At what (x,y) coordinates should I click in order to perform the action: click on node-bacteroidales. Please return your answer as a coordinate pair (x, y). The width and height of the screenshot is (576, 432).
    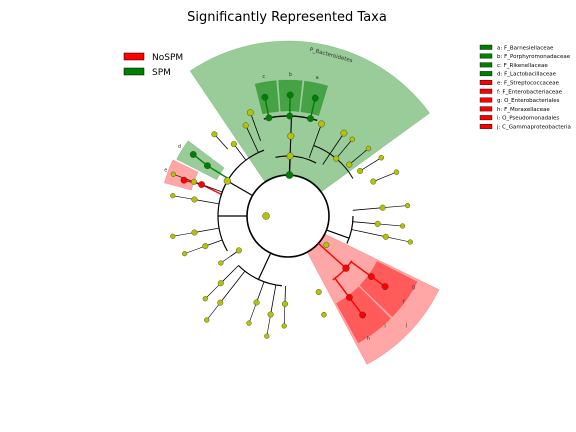
    Looking at the image, I should click on (291, 136).